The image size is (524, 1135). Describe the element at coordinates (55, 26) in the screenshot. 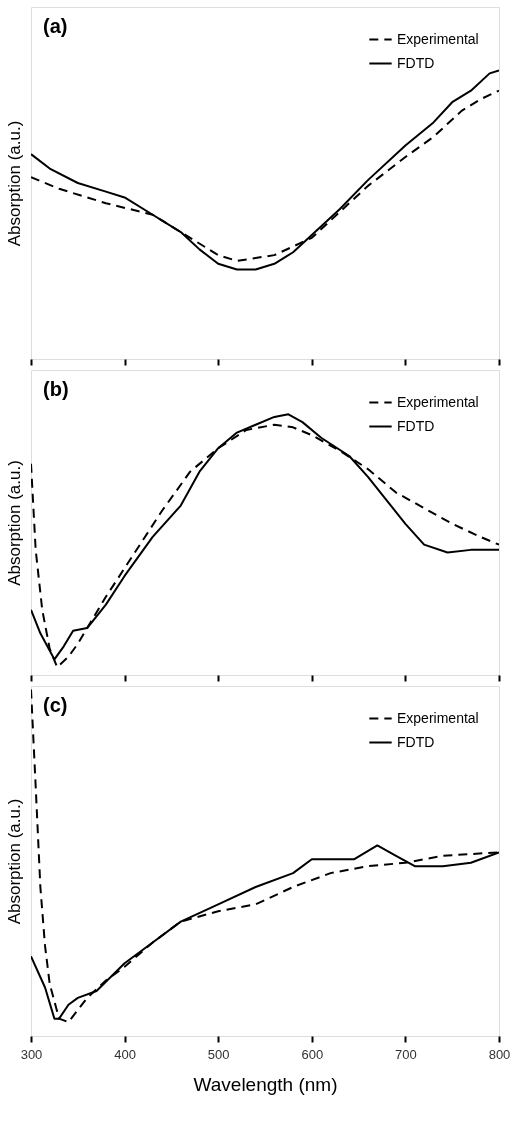

I see `chart-title: (a)` at that location.